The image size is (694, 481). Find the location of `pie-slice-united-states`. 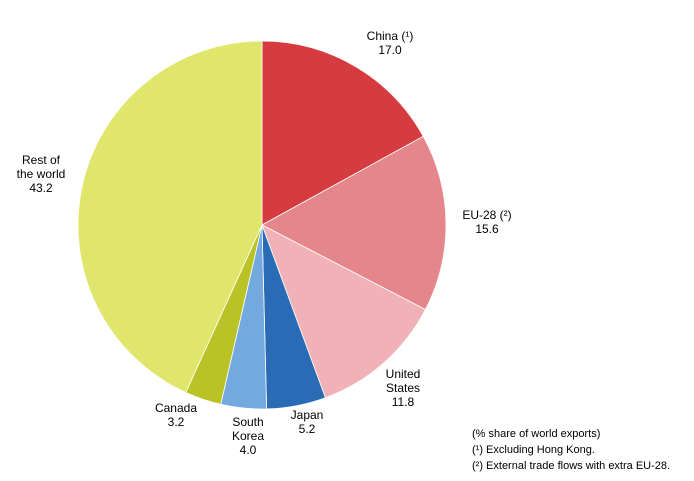

pie-slice-united-states is located at coordinates (343, 311).